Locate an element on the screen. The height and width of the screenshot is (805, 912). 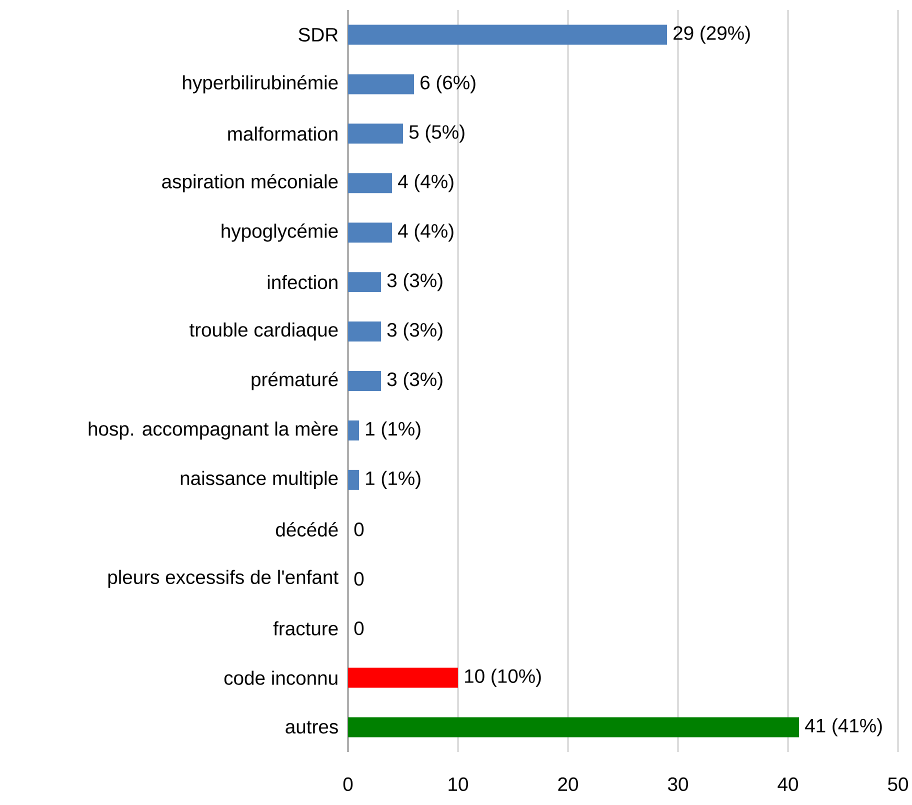
y-tick-label: trouble cardiaque is located at coordinates (264, 331).